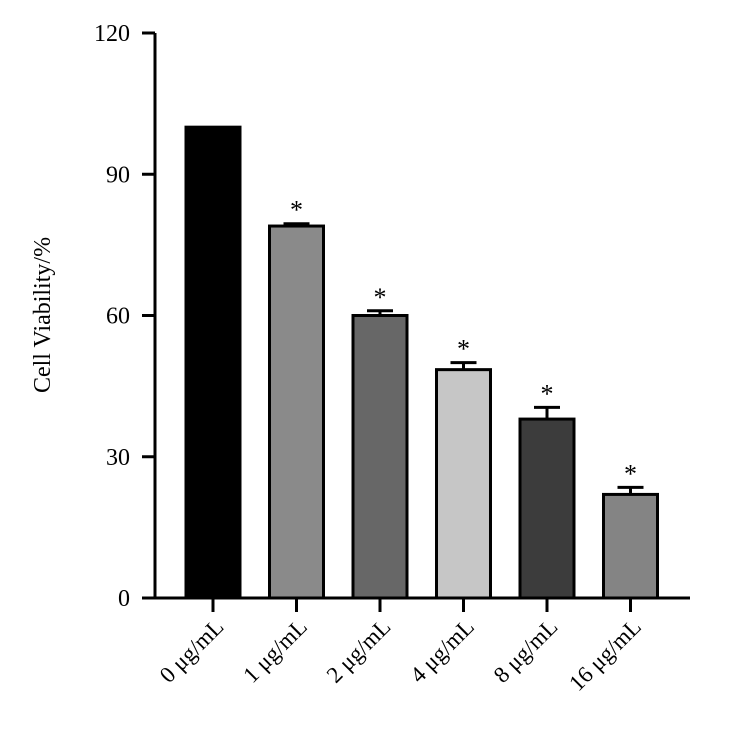 Image resolution: width=731 pixels, height=747 pixels. Describe the element at coordinates (192, 651) in the screenshot. I see `x-tick-label: 0 μg/mL` at that location.